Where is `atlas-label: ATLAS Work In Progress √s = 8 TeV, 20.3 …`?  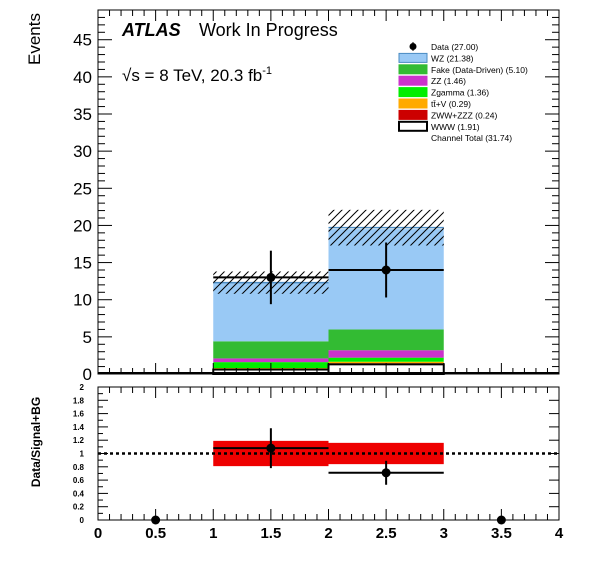
atlas-label: ATLAS Work In Progress √s = 8 TeV, 20.3 … is located at coordinates (229, 52).